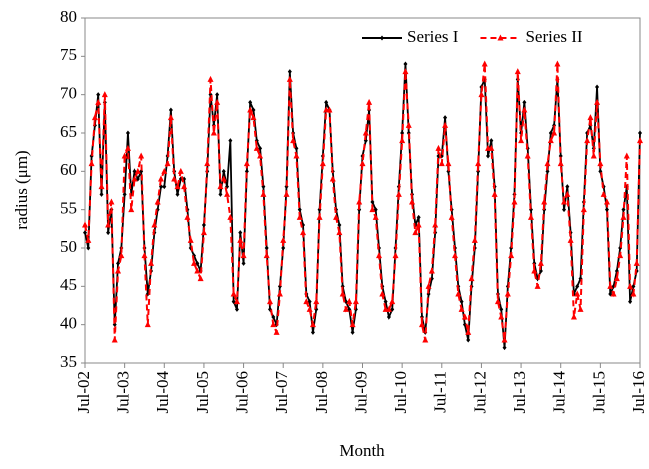 The width and height of the screenshot is (649, 469). Describe the element at coordinates (281, 392) in the screenshot. I see `x-tick-label: Jul-07` at that location.